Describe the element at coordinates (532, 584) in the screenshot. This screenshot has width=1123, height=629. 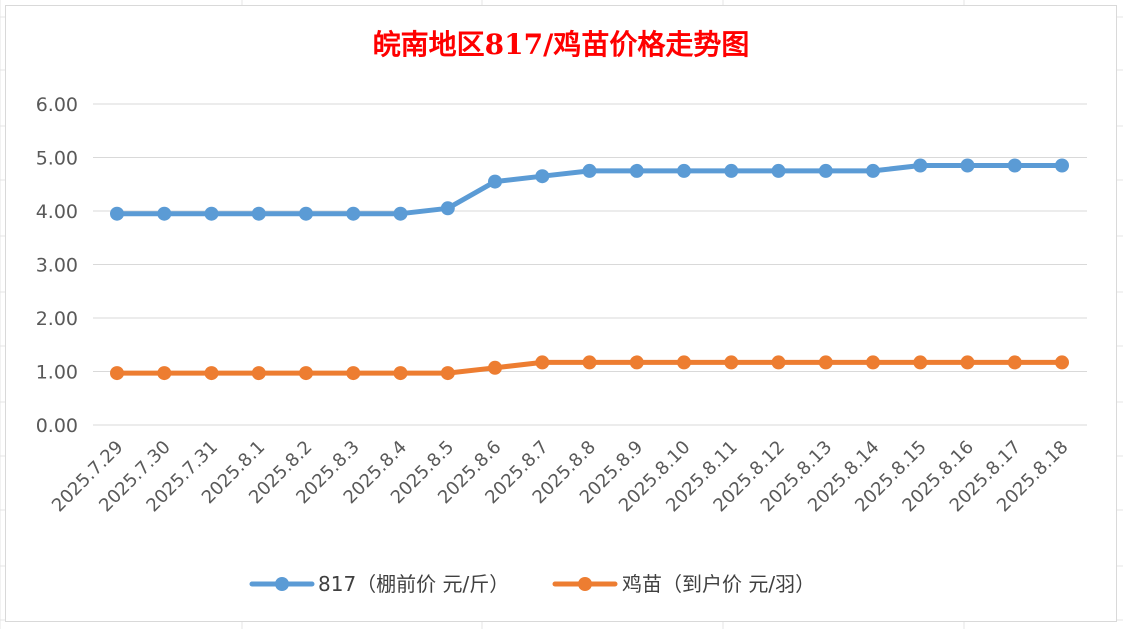
I see `legend: 817（棚前价 元/斤） 鸡苗（到户价 元/羽）` at that location.